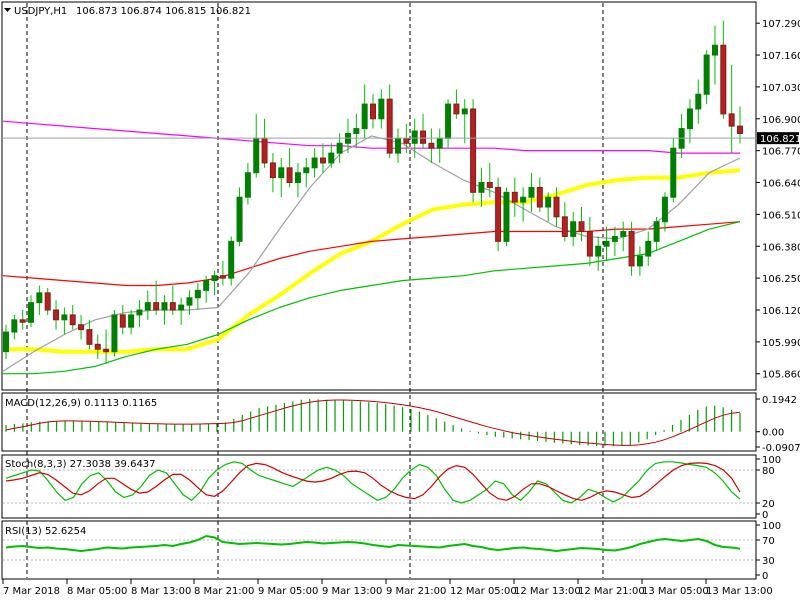 The height and width of the screenshot is (600, 800). What do you see at coordinates (675, 591) in the screenshot?
I see `time-tick-label: 13 Mar 05:00` at bounding box center [675, 591].